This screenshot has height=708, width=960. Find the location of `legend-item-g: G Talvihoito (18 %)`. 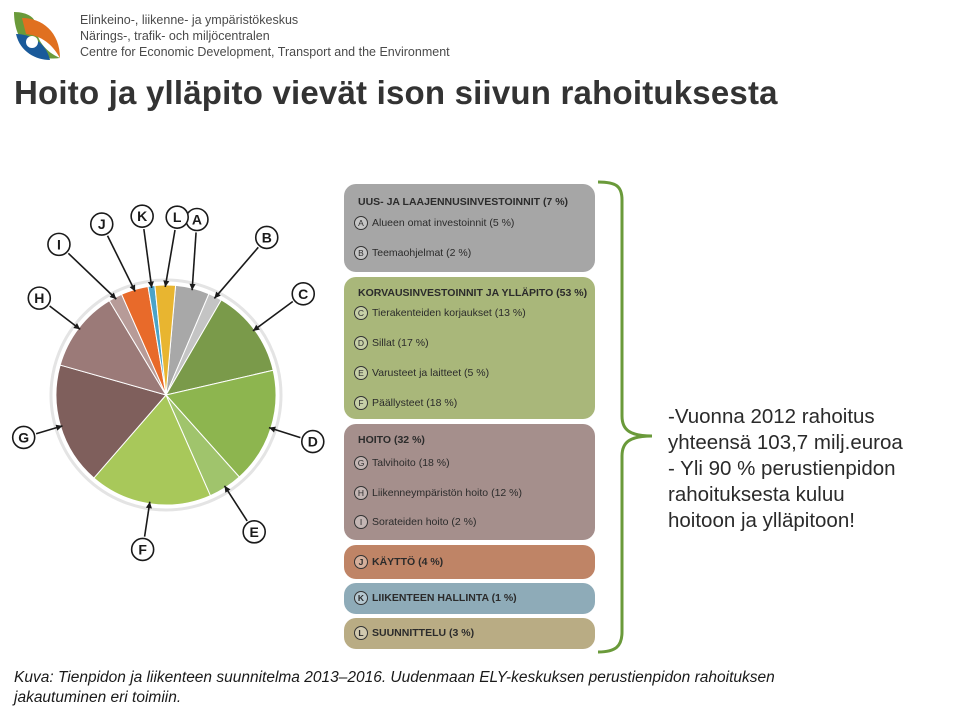

legend-item-g: G Talvihoito (18 %) is located at coordinates (402, 463).